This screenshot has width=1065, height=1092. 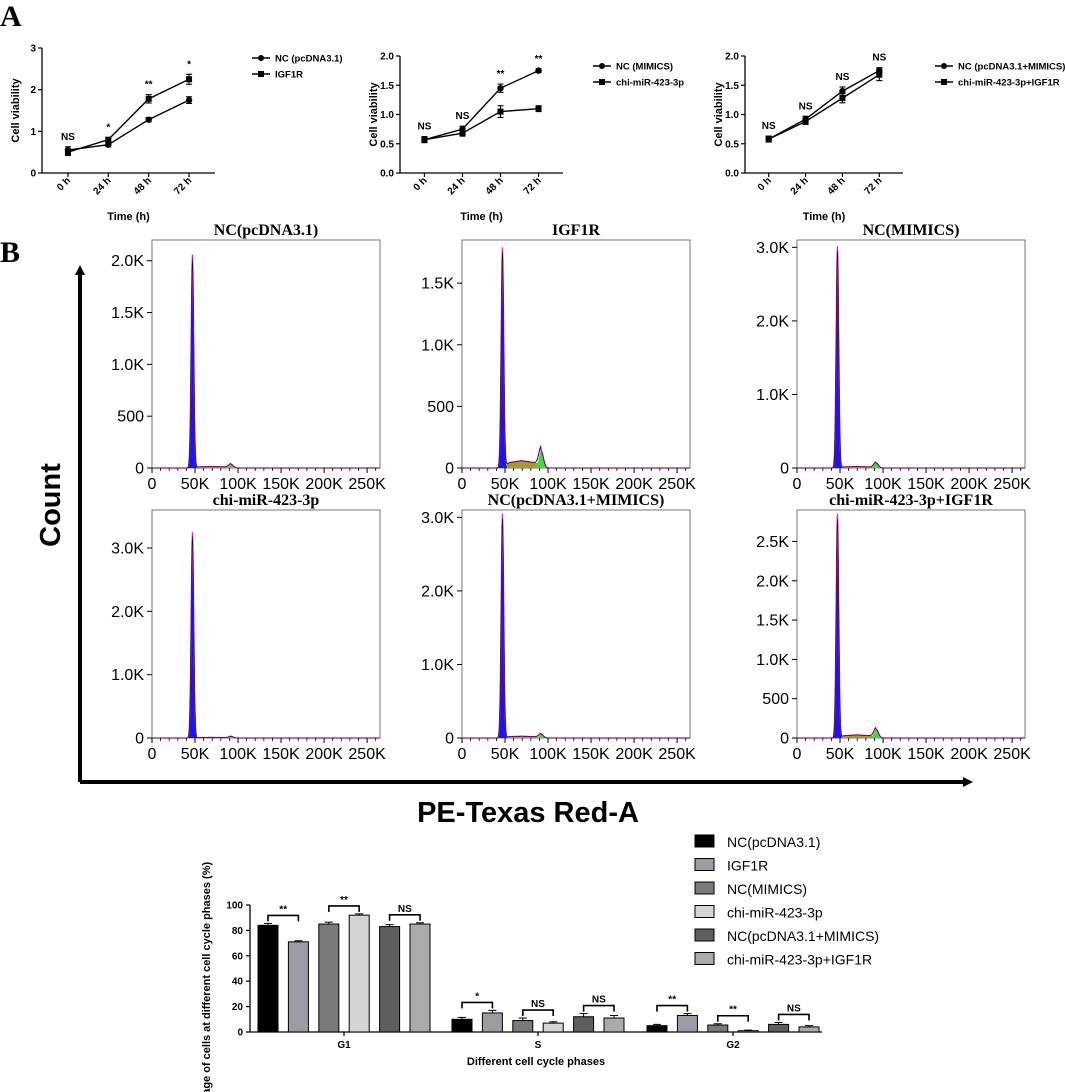 I want to click on legend-label: chi-miR-423-3p+IGF1R, so click(x=799, y=960).